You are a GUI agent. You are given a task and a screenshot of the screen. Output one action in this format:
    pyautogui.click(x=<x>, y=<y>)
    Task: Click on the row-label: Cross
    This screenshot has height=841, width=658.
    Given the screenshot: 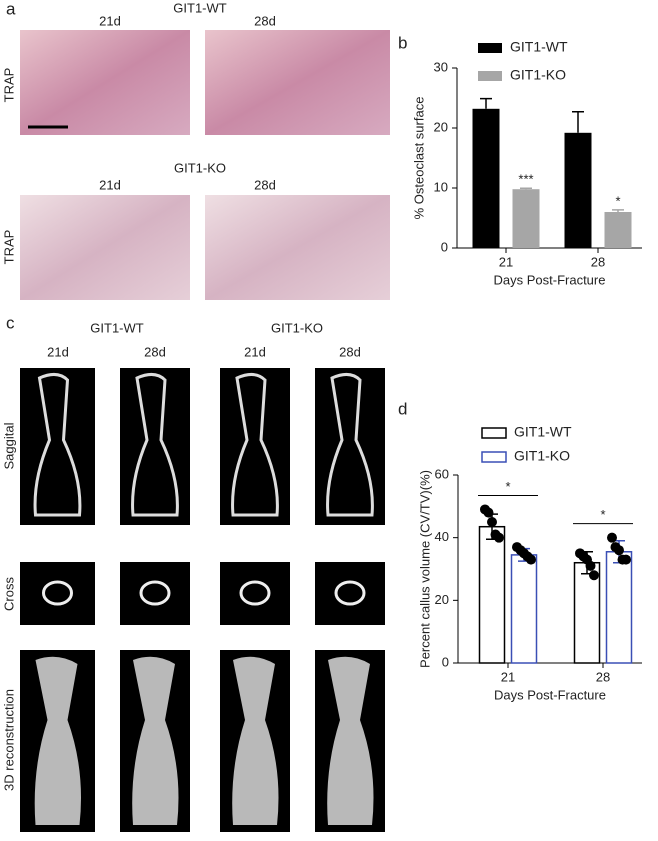 What is the action you would take?
    pyautogui.click(x=8, y=594)
    